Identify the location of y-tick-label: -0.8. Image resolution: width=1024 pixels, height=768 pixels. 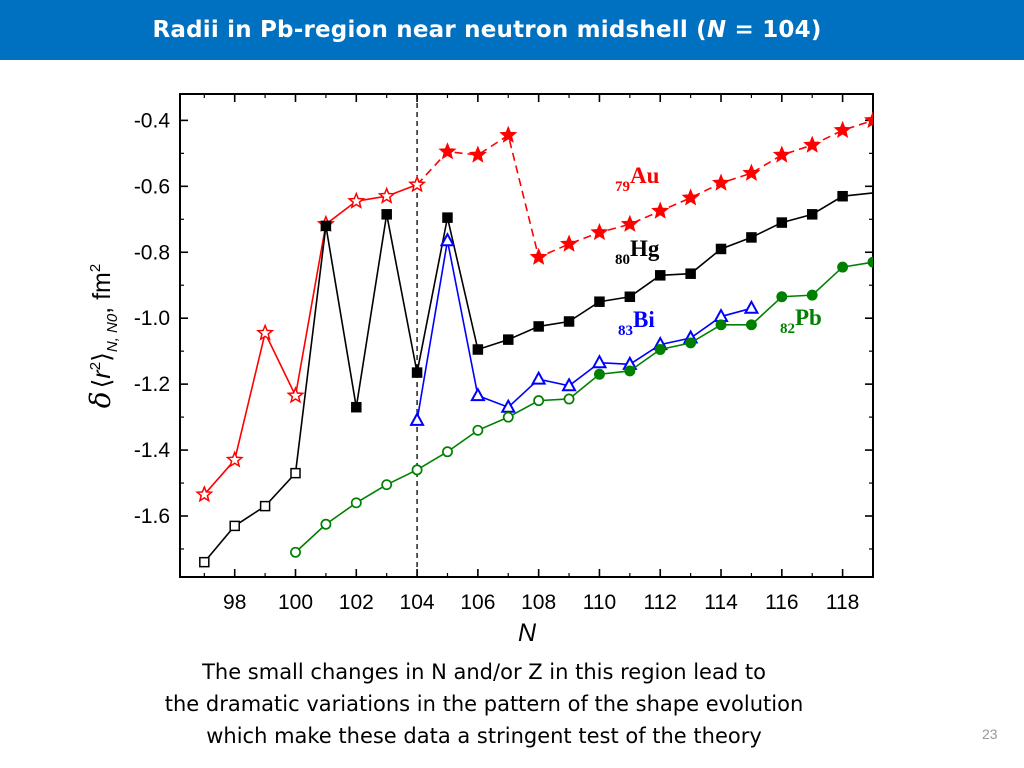
(152, 252).